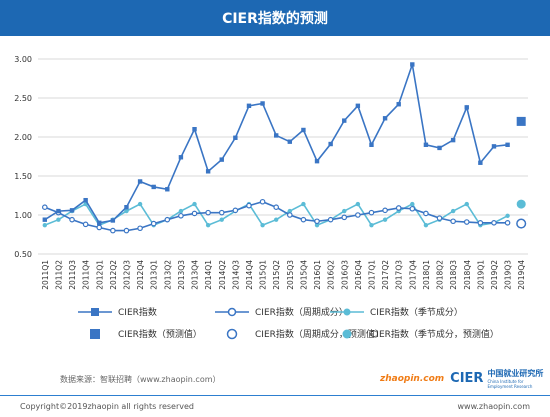 The height and width of the screenshot is (417, 550). I want to click on x-tick-label: 2014Q1, so click(208, 275).